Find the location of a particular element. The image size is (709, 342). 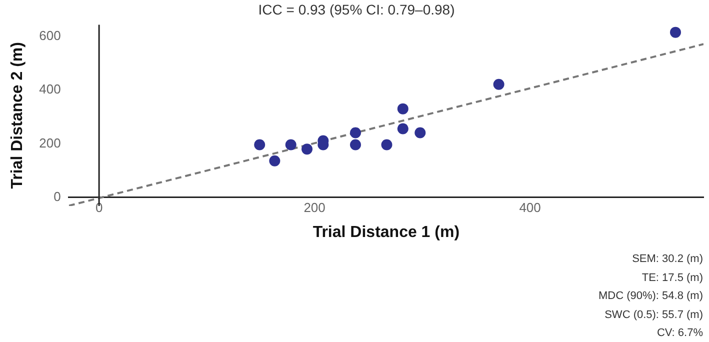

y-tick-label: 0 is located at coordinates (57, 196).